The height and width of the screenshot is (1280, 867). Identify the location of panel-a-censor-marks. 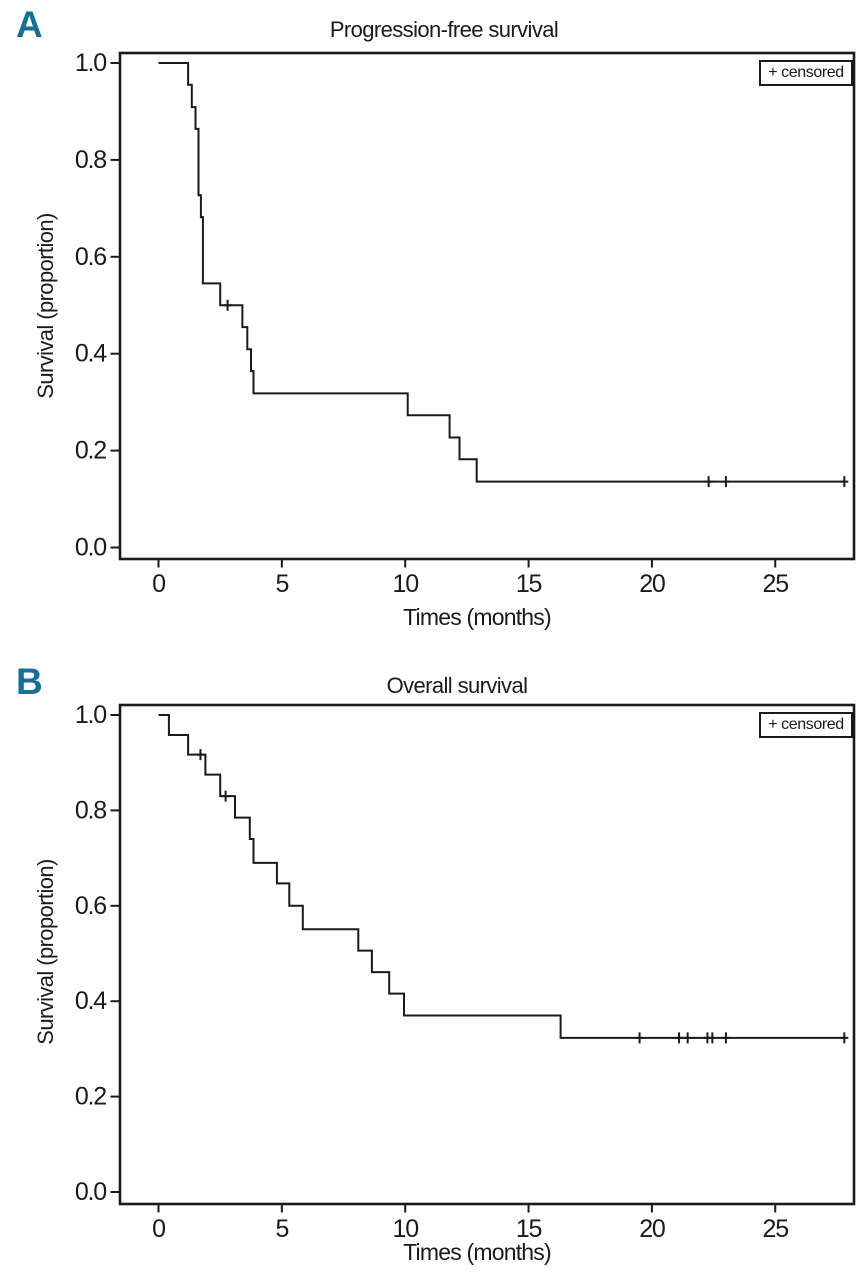
(536, 393).